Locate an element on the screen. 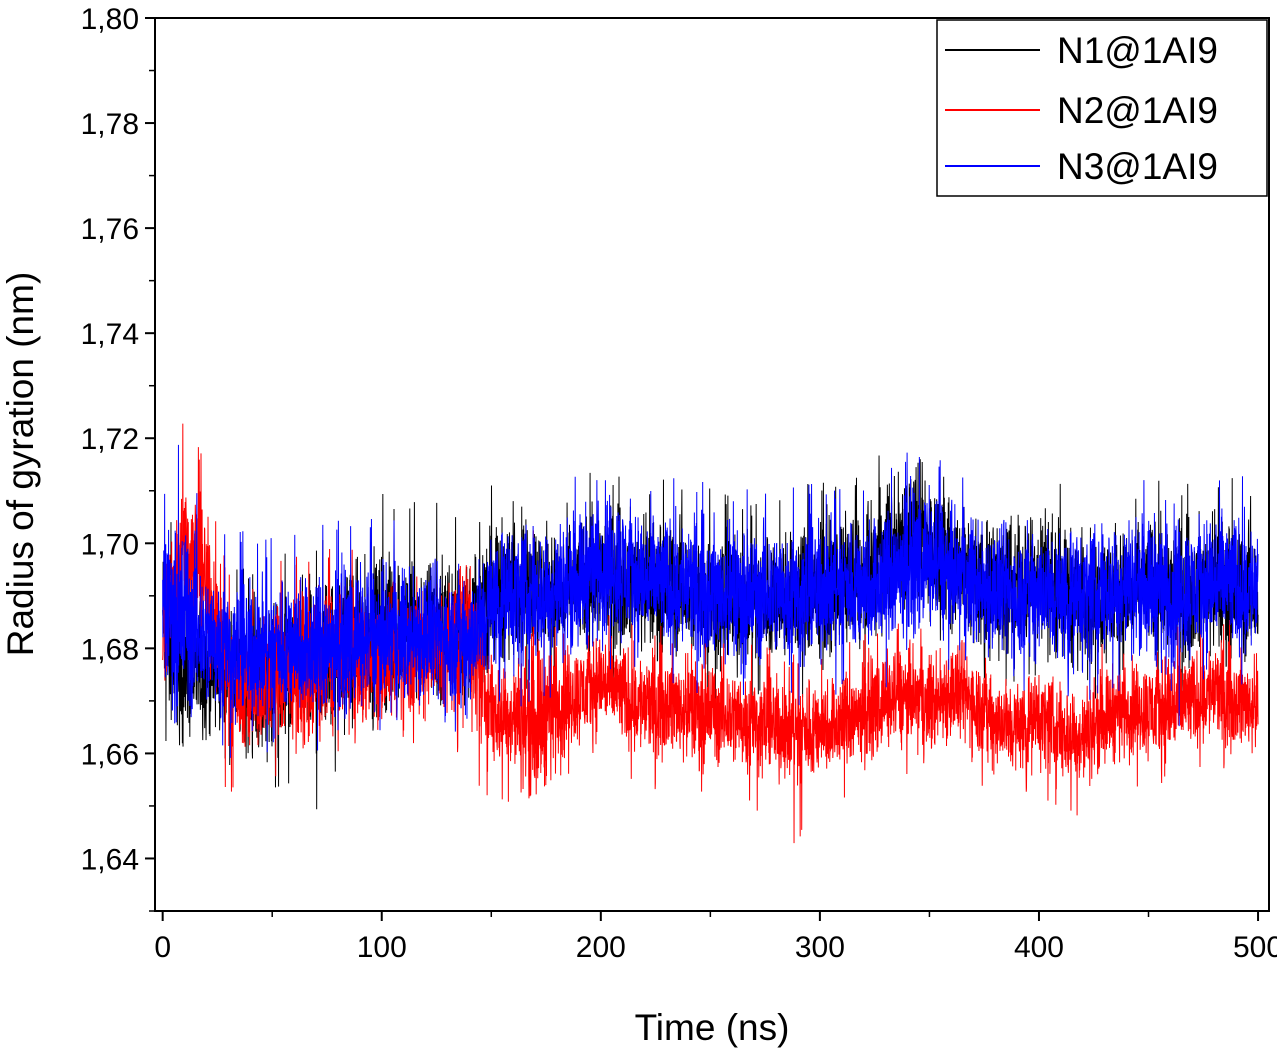  legend-label-n1: N1@1AI9 is located at coordinates (1137, 50).